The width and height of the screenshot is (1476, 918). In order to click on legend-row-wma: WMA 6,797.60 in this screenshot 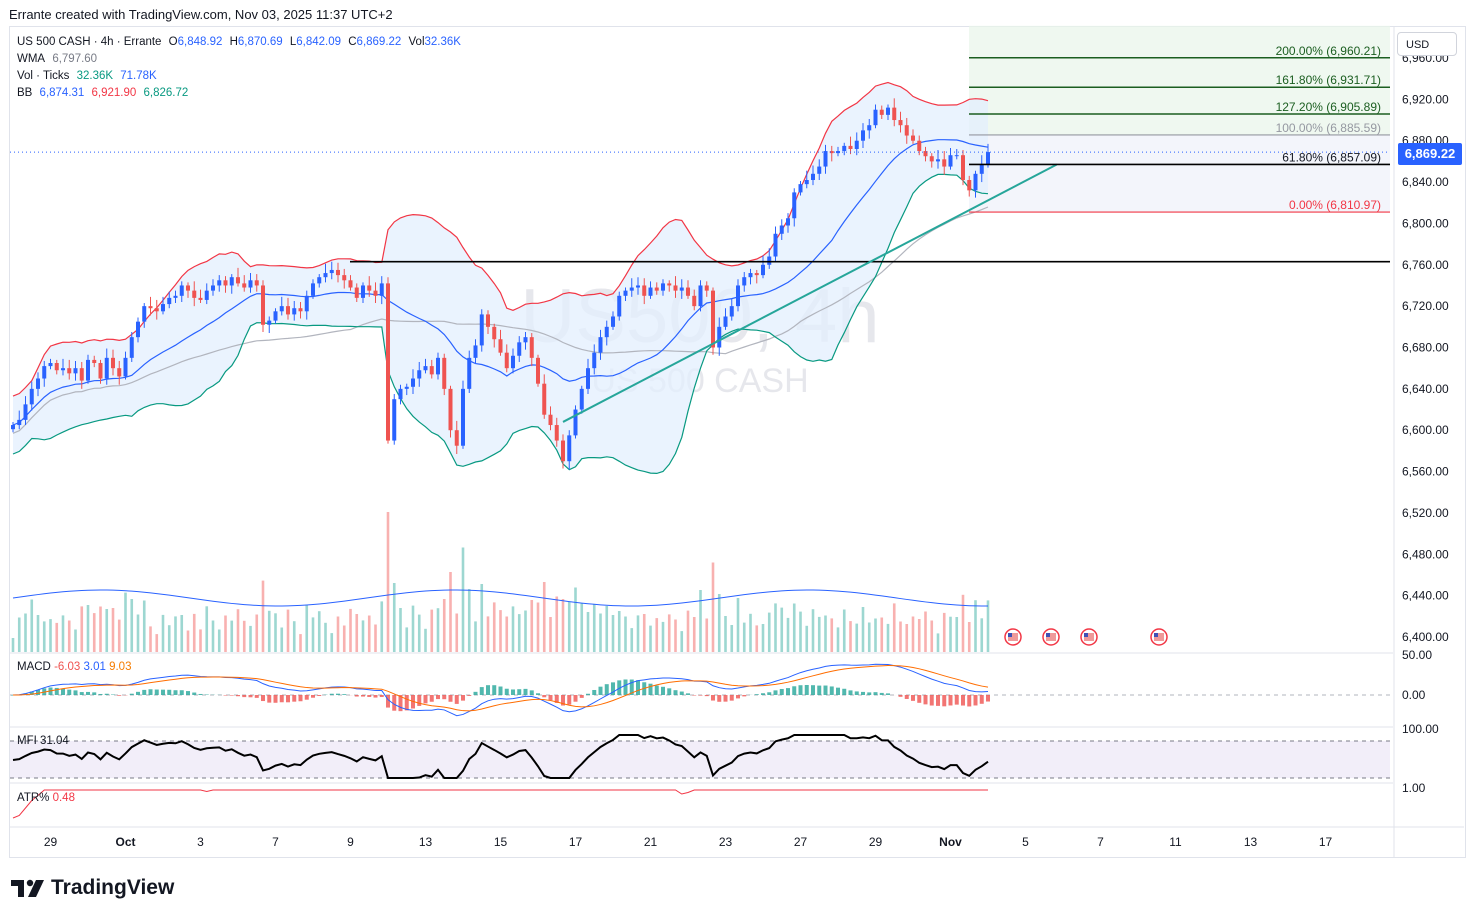, I will do `click(241, 59)`.